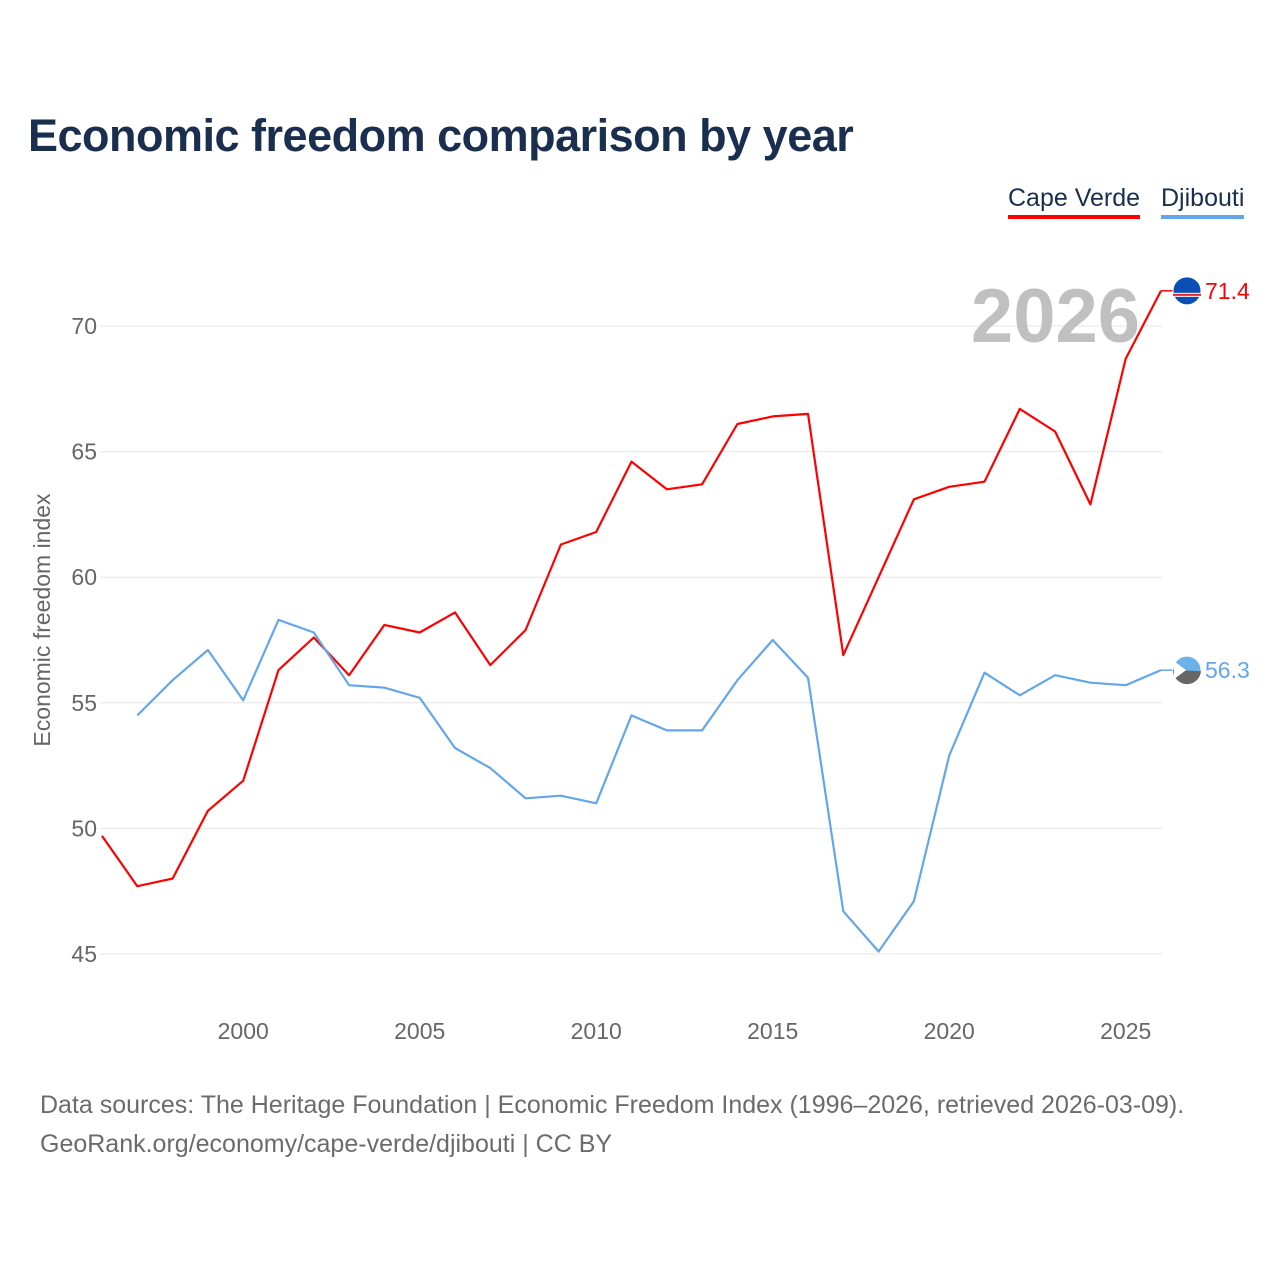 Image resolution: width=1280 pixels, height=1280 pixels. What do you see at coordinates (1227, 670) in the screenshot?
I see `end-value-label: 56.3` at bounding box center [1227, 670].